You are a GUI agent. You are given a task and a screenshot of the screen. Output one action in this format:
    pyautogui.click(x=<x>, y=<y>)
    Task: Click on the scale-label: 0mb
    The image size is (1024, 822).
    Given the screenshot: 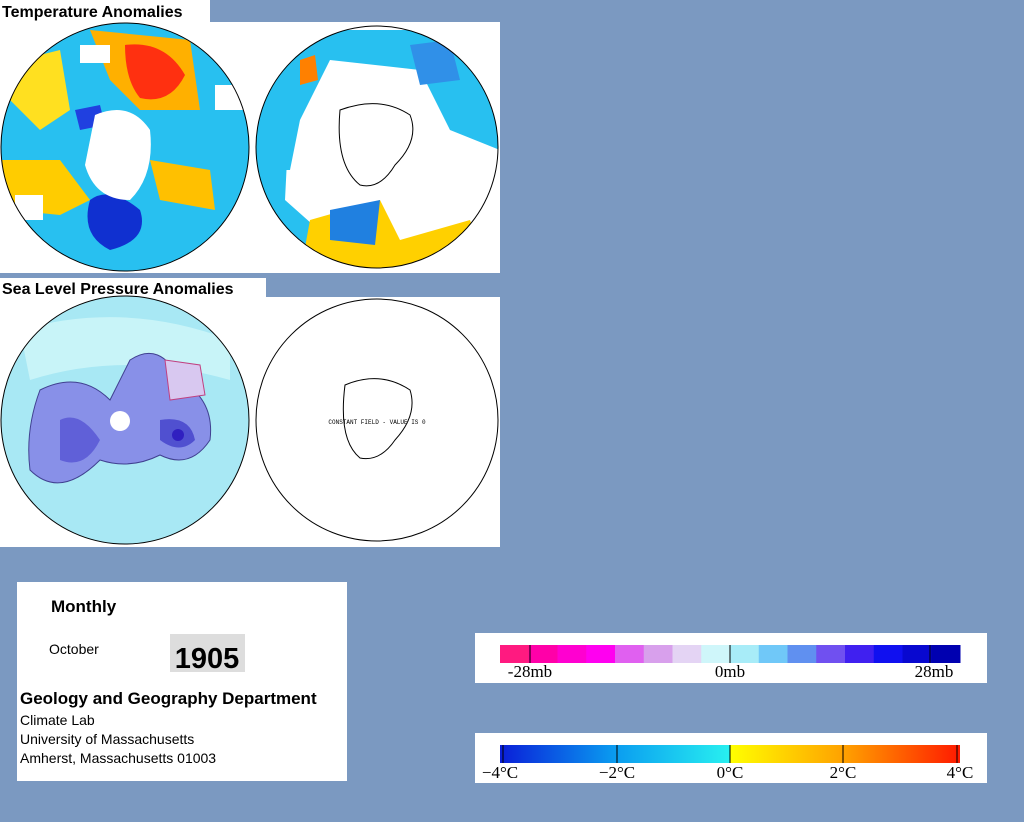 What is the action you would take?
    pyautogui.click(x=730, y=671)
    